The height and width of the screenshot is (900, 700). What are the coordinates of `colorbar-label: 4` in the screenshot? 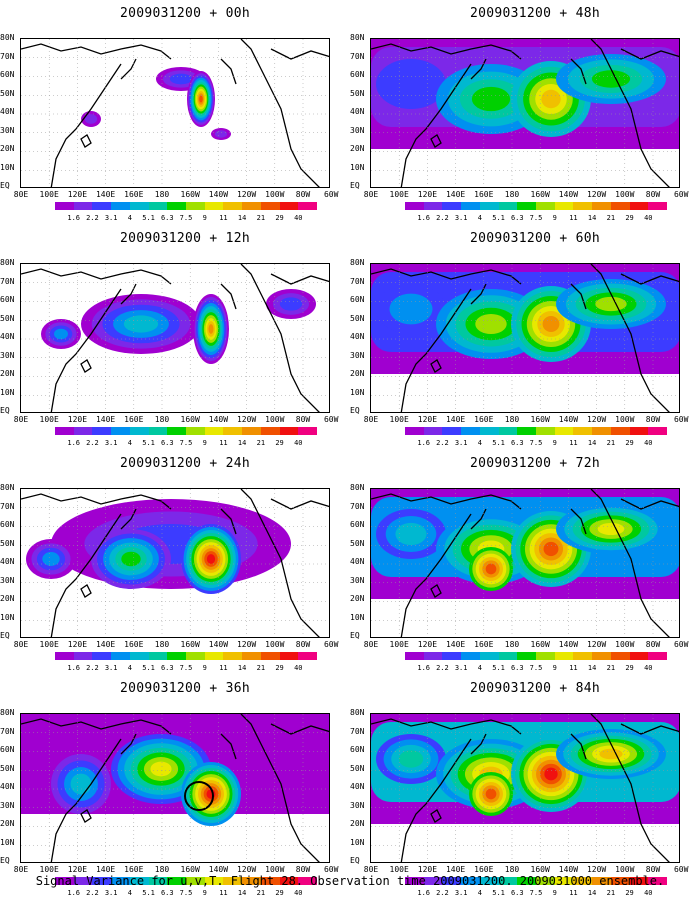 It's located at (129, 443).